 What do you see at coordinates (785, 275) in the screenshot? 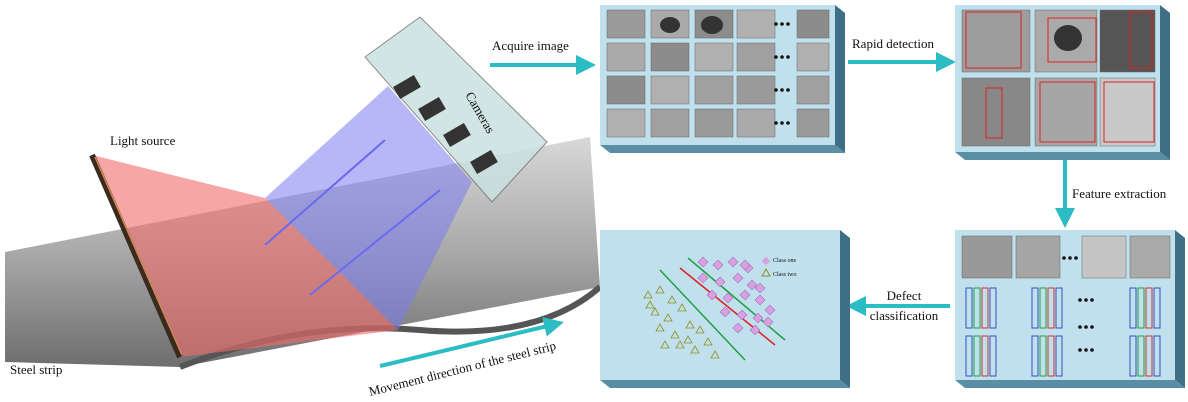
I see `legend-label: Class two` at bounding box center [785, 275].